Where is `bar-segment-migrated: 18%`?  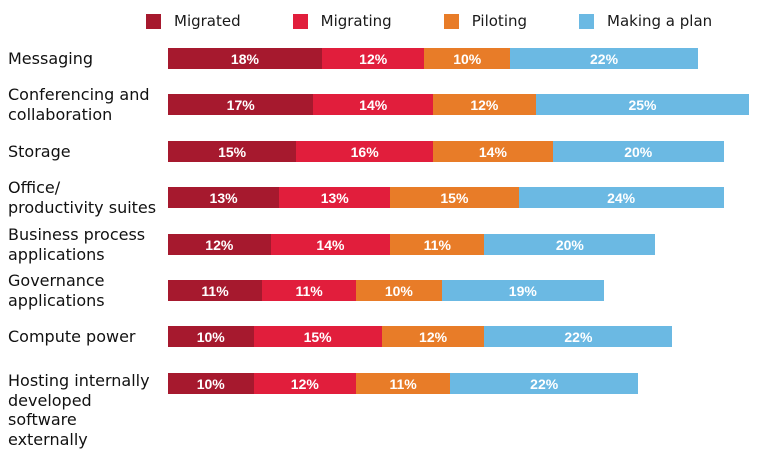
bar-segment-migrated: 18% is located at coordinates (245, 58).